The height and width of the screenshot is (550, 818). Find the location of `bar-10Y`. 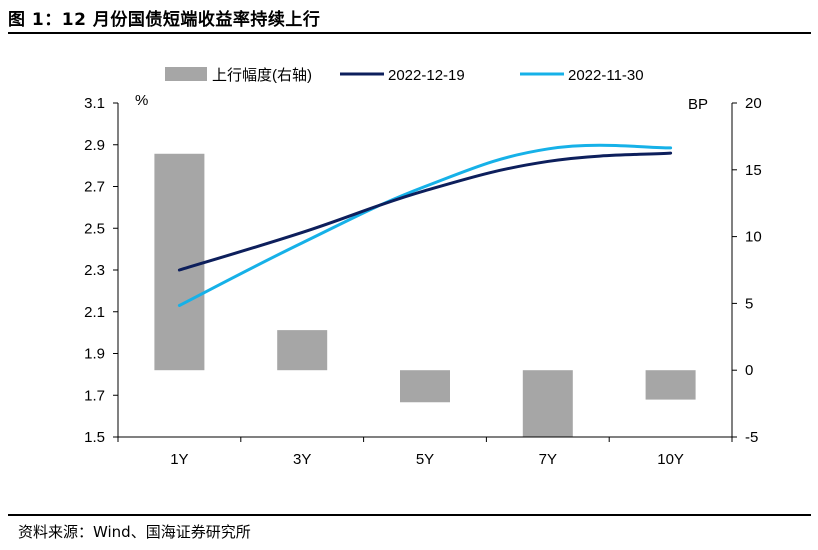

bar-10Y is located at coordinates (670, 385).